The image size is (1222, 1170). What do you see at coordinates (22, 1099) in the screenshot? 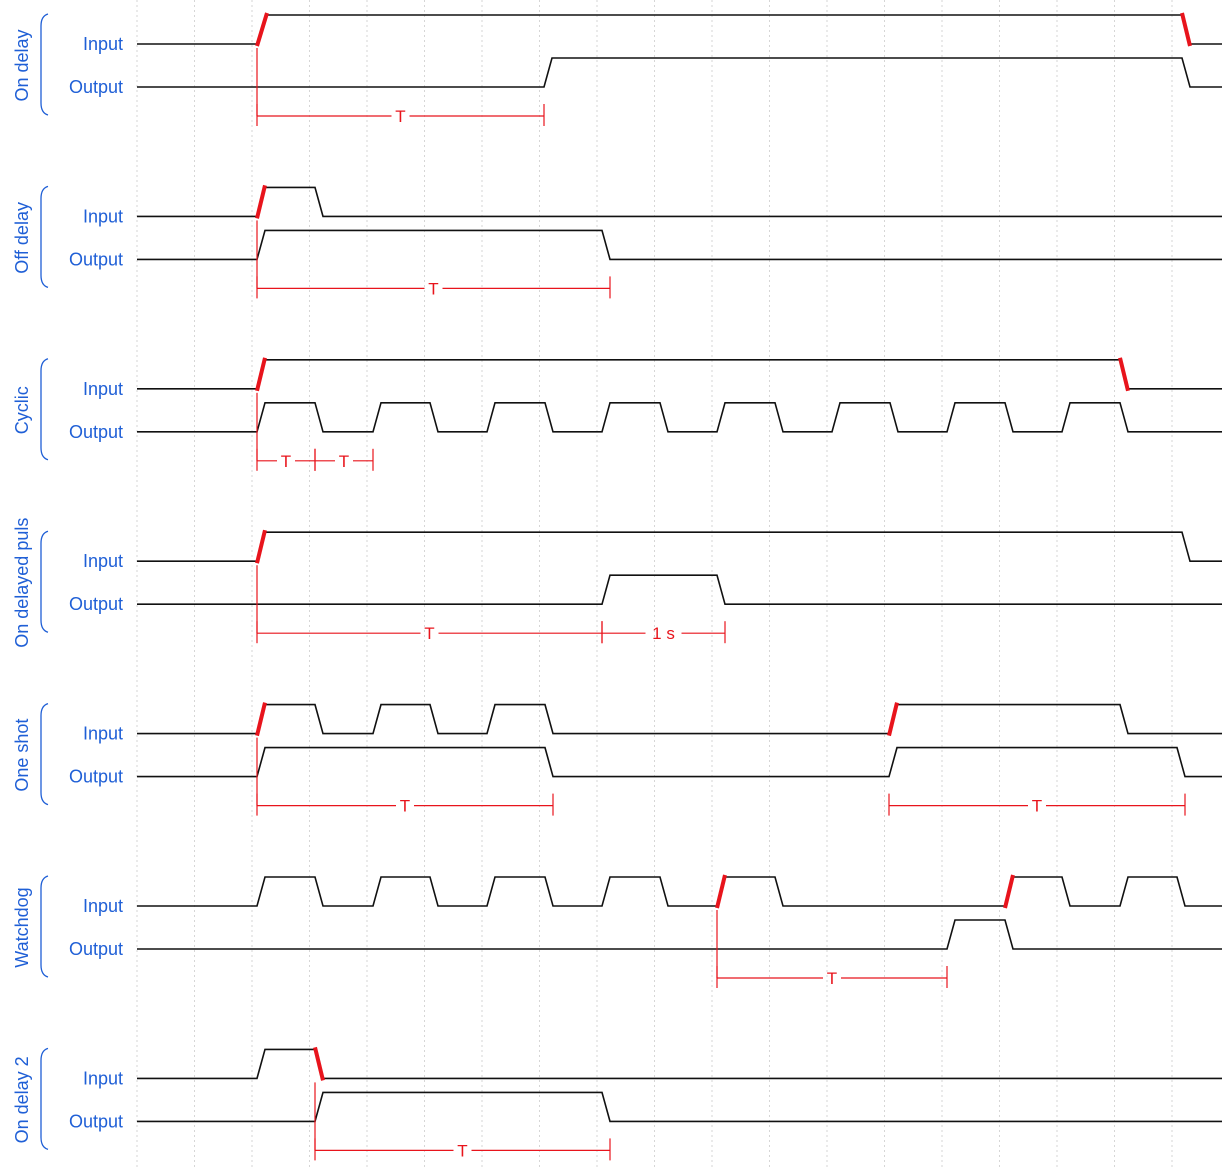
I see `mode-name: On delay 2` at bounding box center [22, 1099].